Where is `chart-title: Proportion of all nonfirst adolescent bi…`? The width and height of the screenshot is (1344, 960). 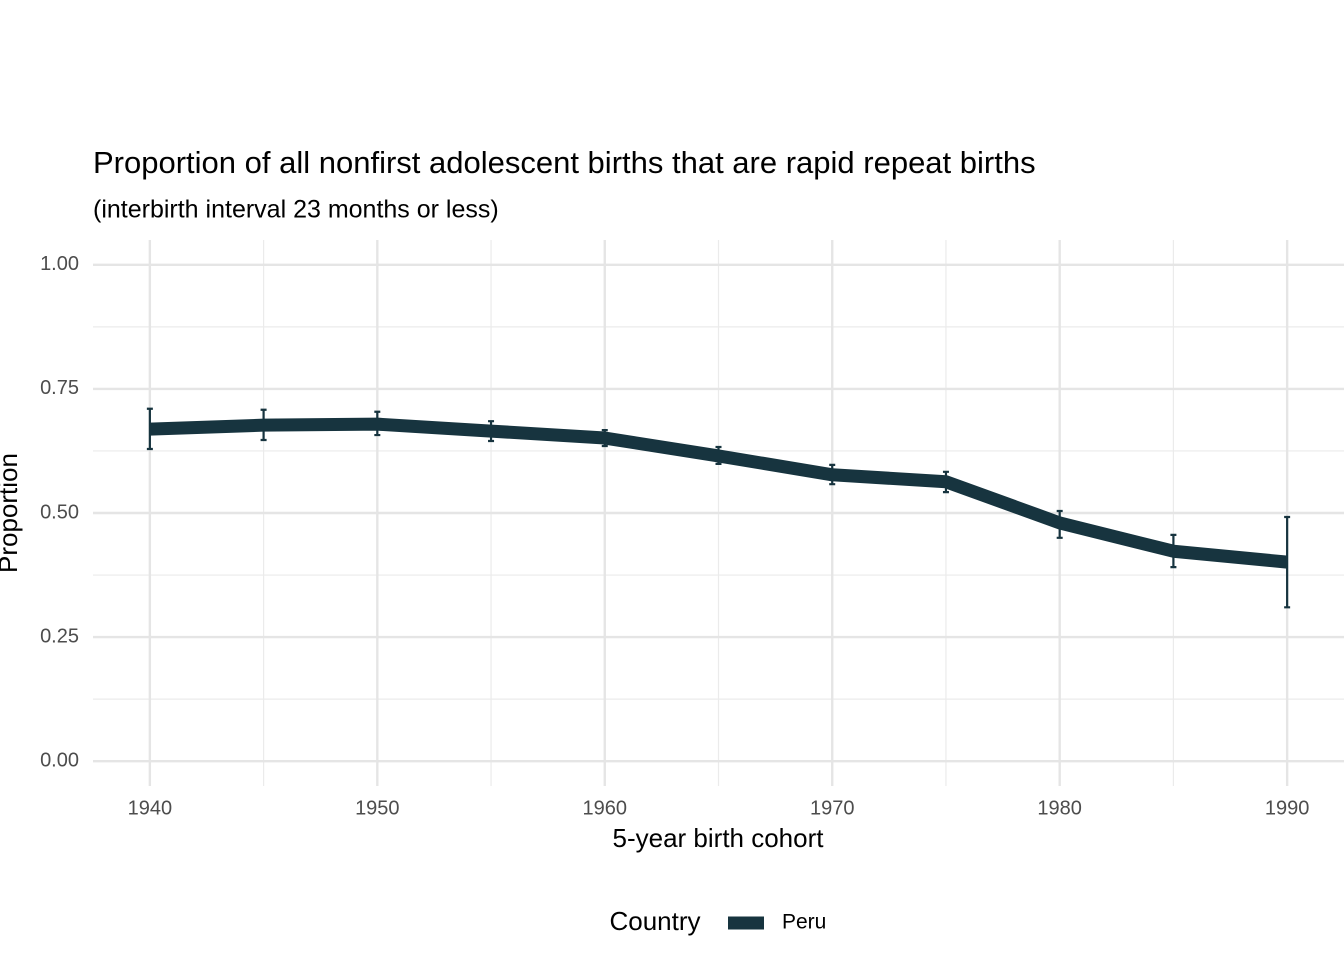 chart-title: Proportion of all nonfirst adolescent bi… is located at coordinates (564, 162).